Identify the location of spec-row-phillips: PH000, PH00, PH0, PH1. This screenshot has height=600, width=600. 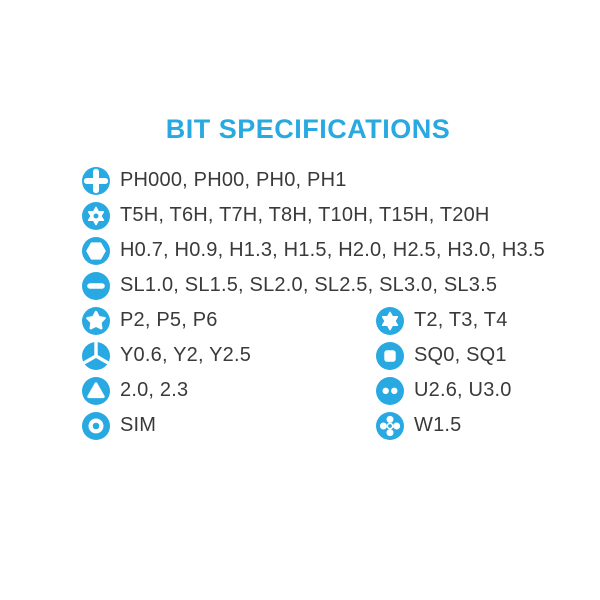
(336, 180).